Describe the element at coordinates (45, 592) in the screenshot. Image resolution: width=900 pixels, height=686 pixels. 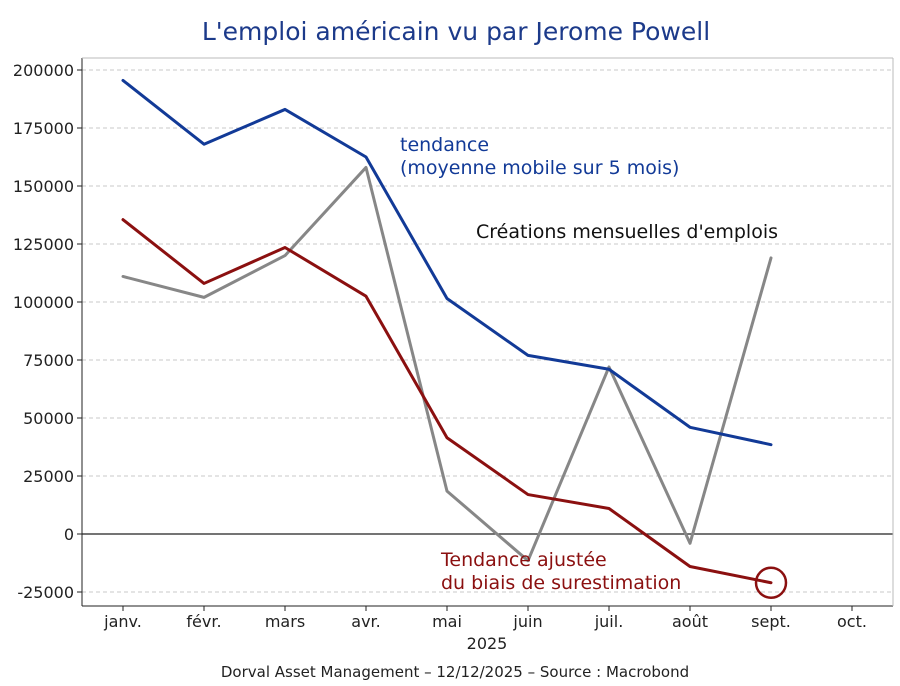
I see `y-tick-label: -25000` at that location.